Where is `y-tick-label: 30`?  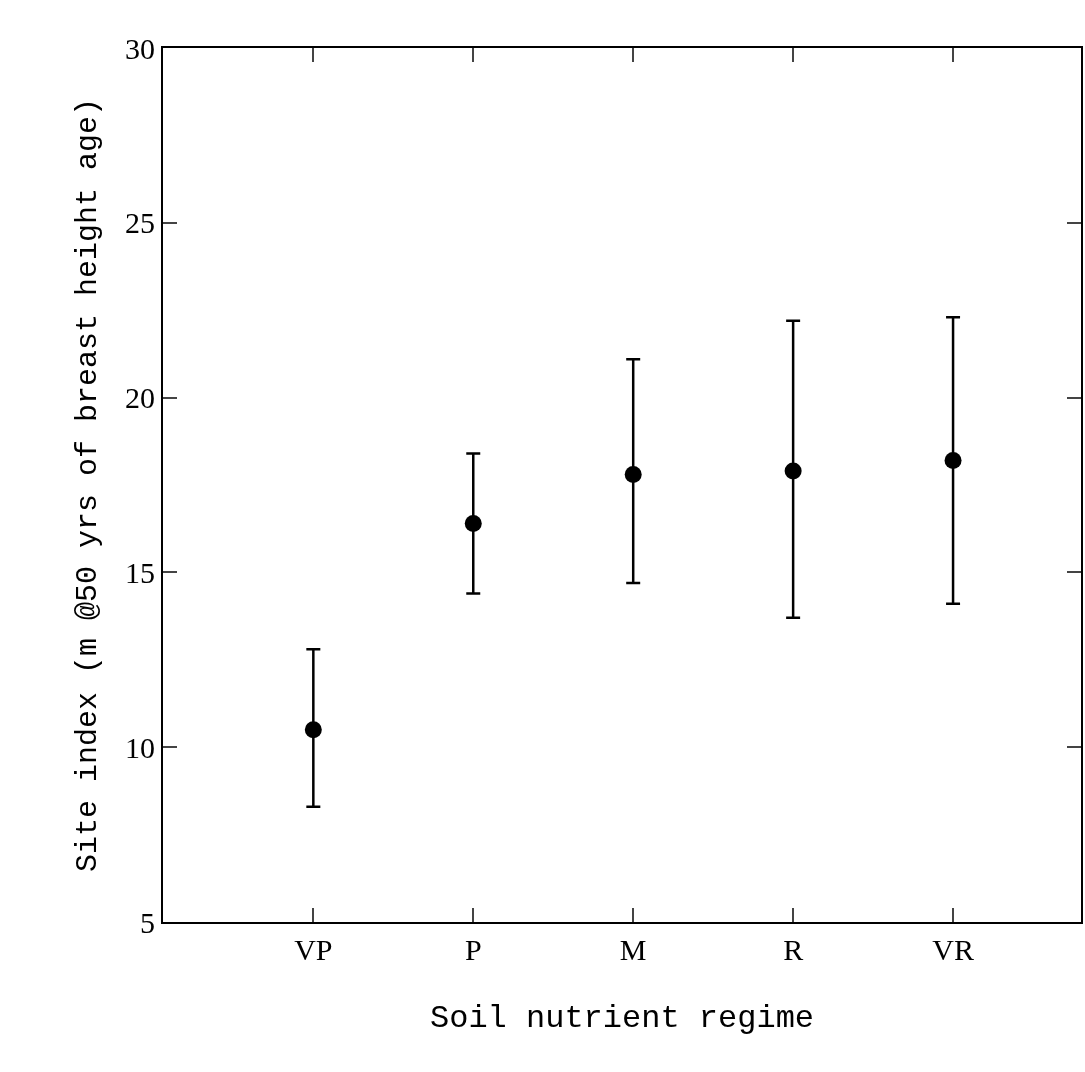 y-tick-label: 30 is located at coordinates (140, 48).